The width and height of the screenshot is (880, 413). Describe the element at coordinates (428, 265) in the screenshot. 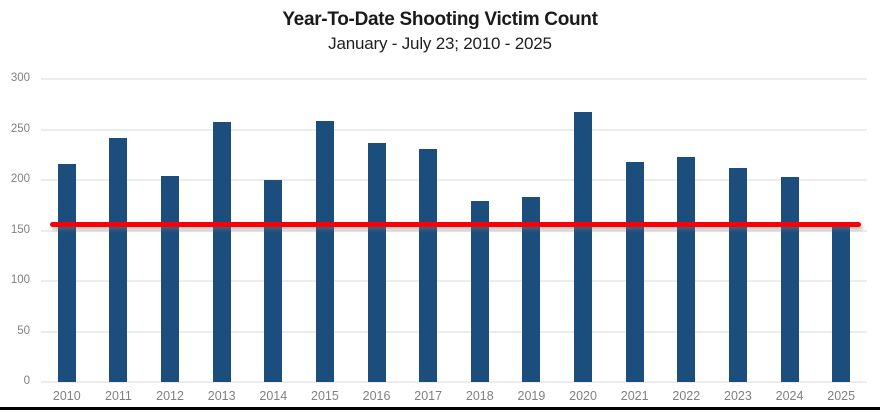

I see `bar-2017` at that location.